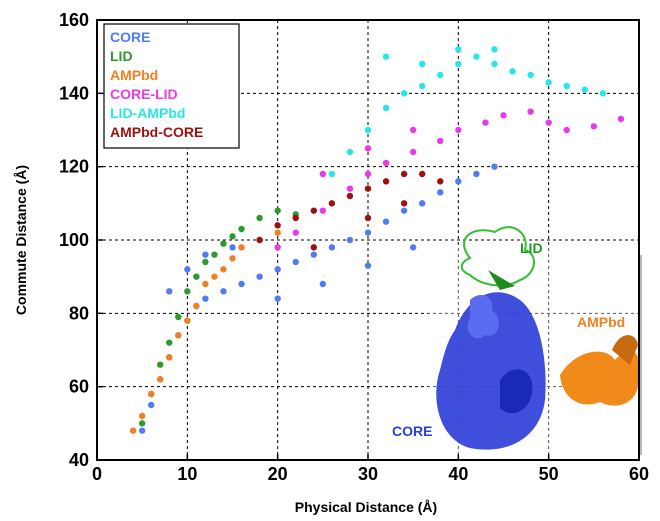  I want to click on inset-label-ampbd: AMPbd, so click(601, 322).